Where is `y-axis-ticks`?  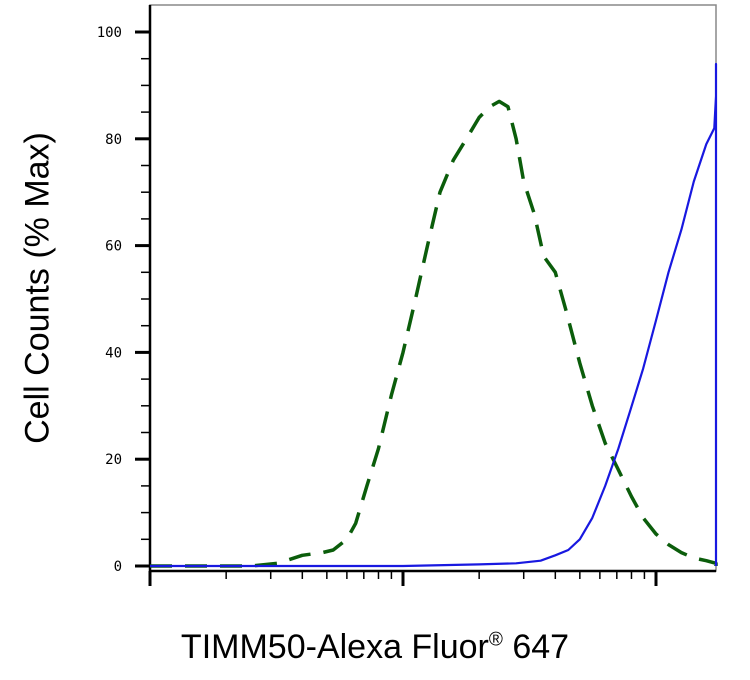
y-axis-ticks is located at coordinates (142, 299).